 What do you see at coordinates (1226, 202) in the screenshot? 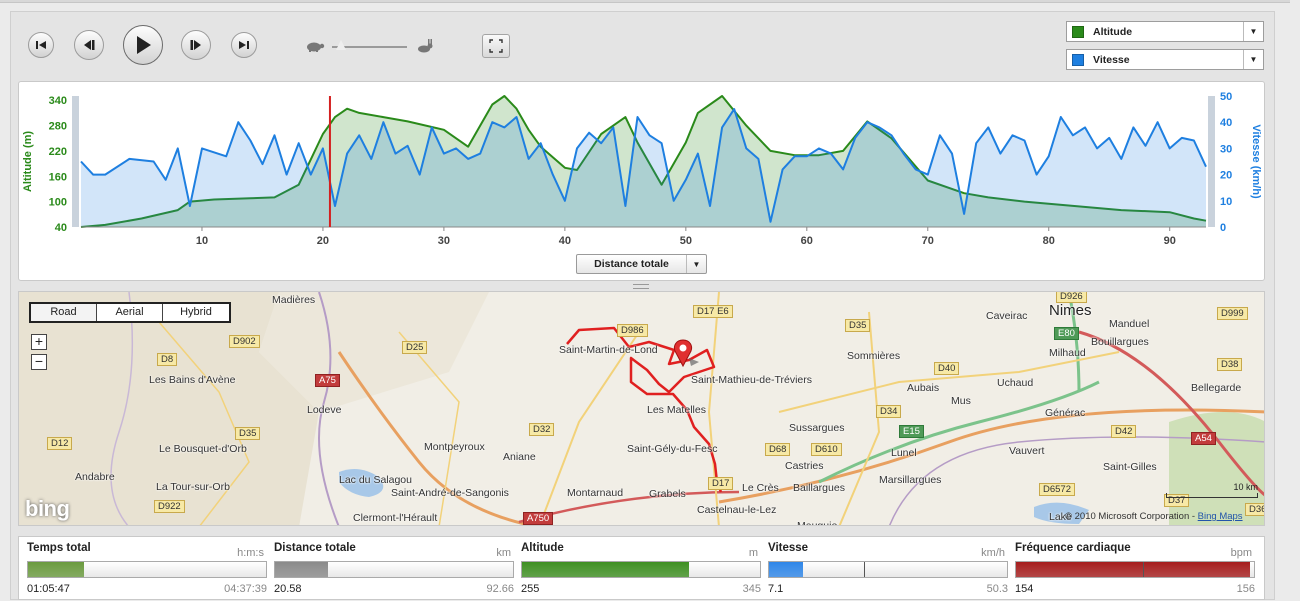
I see `y-right-tick-label: 10` at bounding box center [1226, 202].